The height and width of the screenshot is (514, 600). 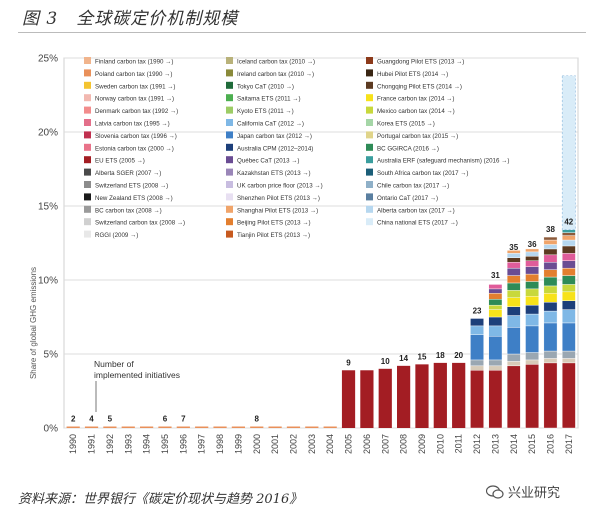 I want to click on legend-label: Korea ETS (2015 →), so click(x=406, y=124).